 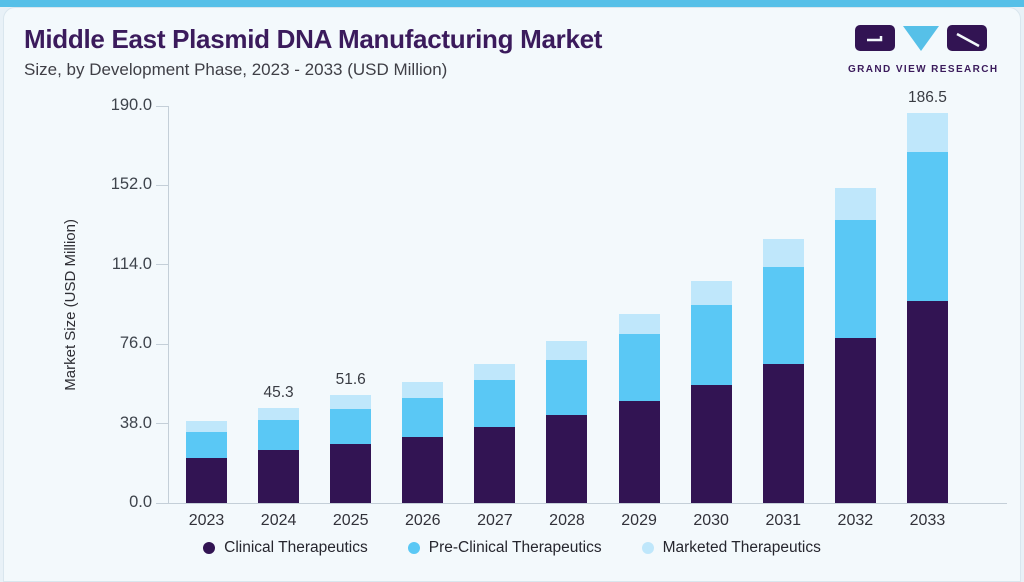 What do you see at coordinates (741, 547) in the screenshot?
I see `legend-label: Marketed Therapeutics` at bounding box center [741, 547].